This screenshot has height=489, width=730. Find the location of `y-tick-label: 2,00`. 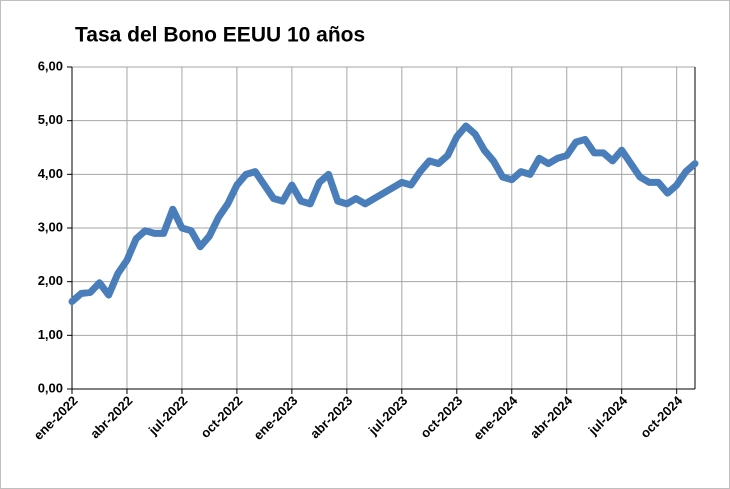

y-tick-label: 2,00 is located at coordinates (50, 280).